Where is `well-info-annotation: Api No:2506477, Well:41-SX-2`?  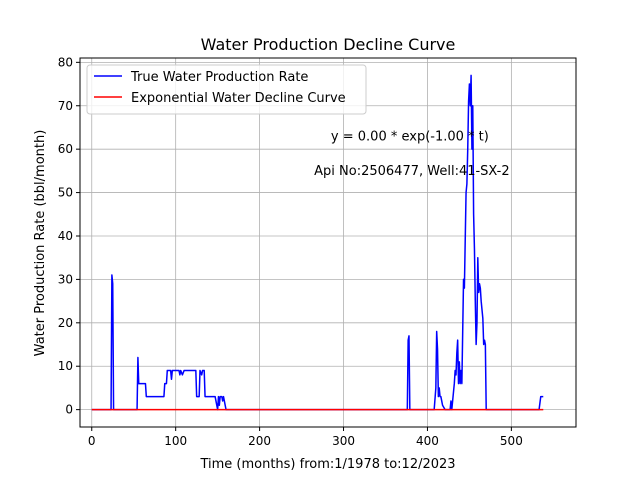
well-info-annotation: Api No:2506477, Well:41-SX-2 is located at coordinates (412, 171).